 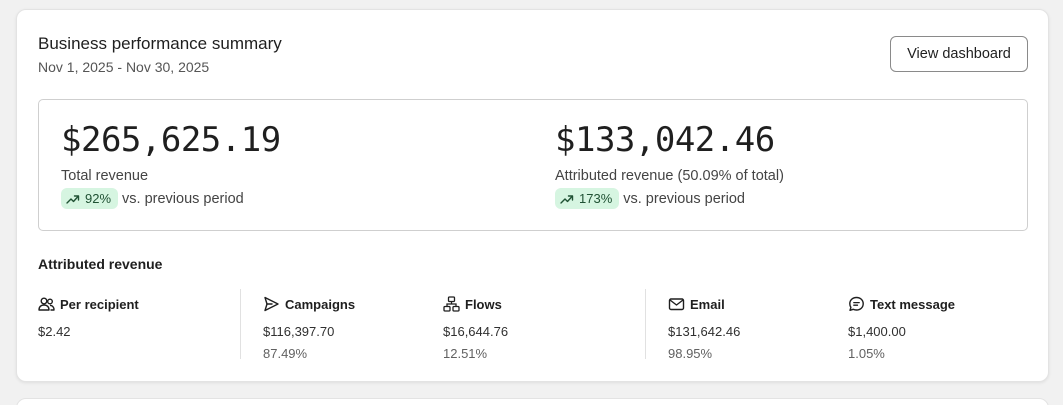 I want to click on people-icon, so click(x=46, y=304).